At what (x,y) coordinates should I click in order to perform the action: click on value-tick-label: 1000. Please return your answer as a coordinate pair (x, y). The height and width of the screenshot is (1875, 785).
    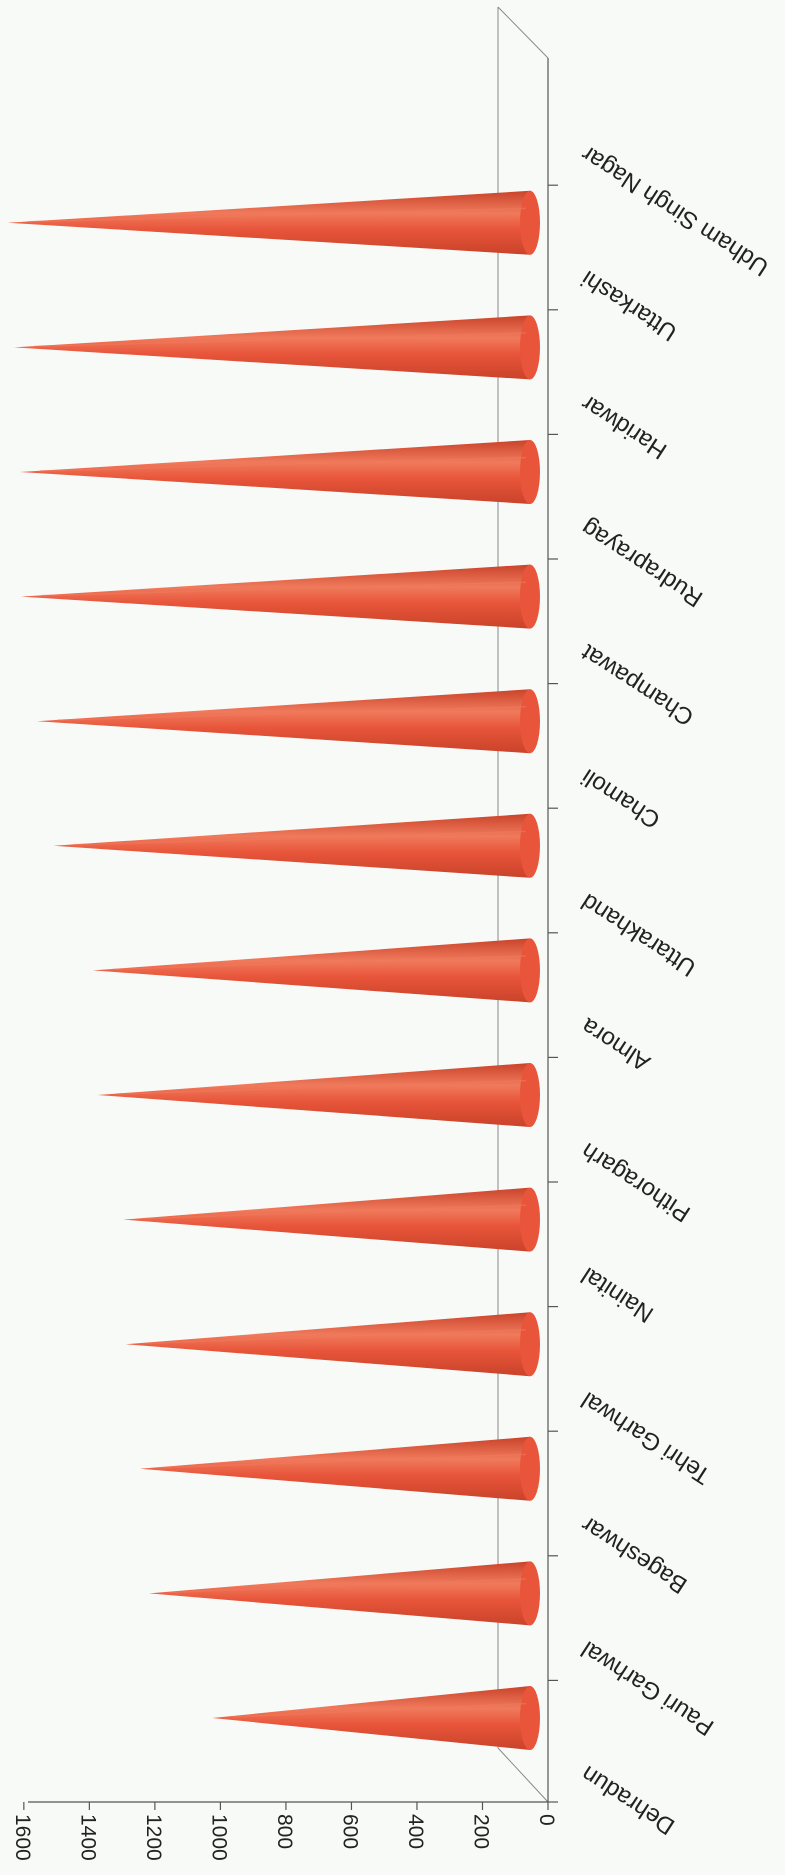
    Looking at the image, I should click on (218, 1837).